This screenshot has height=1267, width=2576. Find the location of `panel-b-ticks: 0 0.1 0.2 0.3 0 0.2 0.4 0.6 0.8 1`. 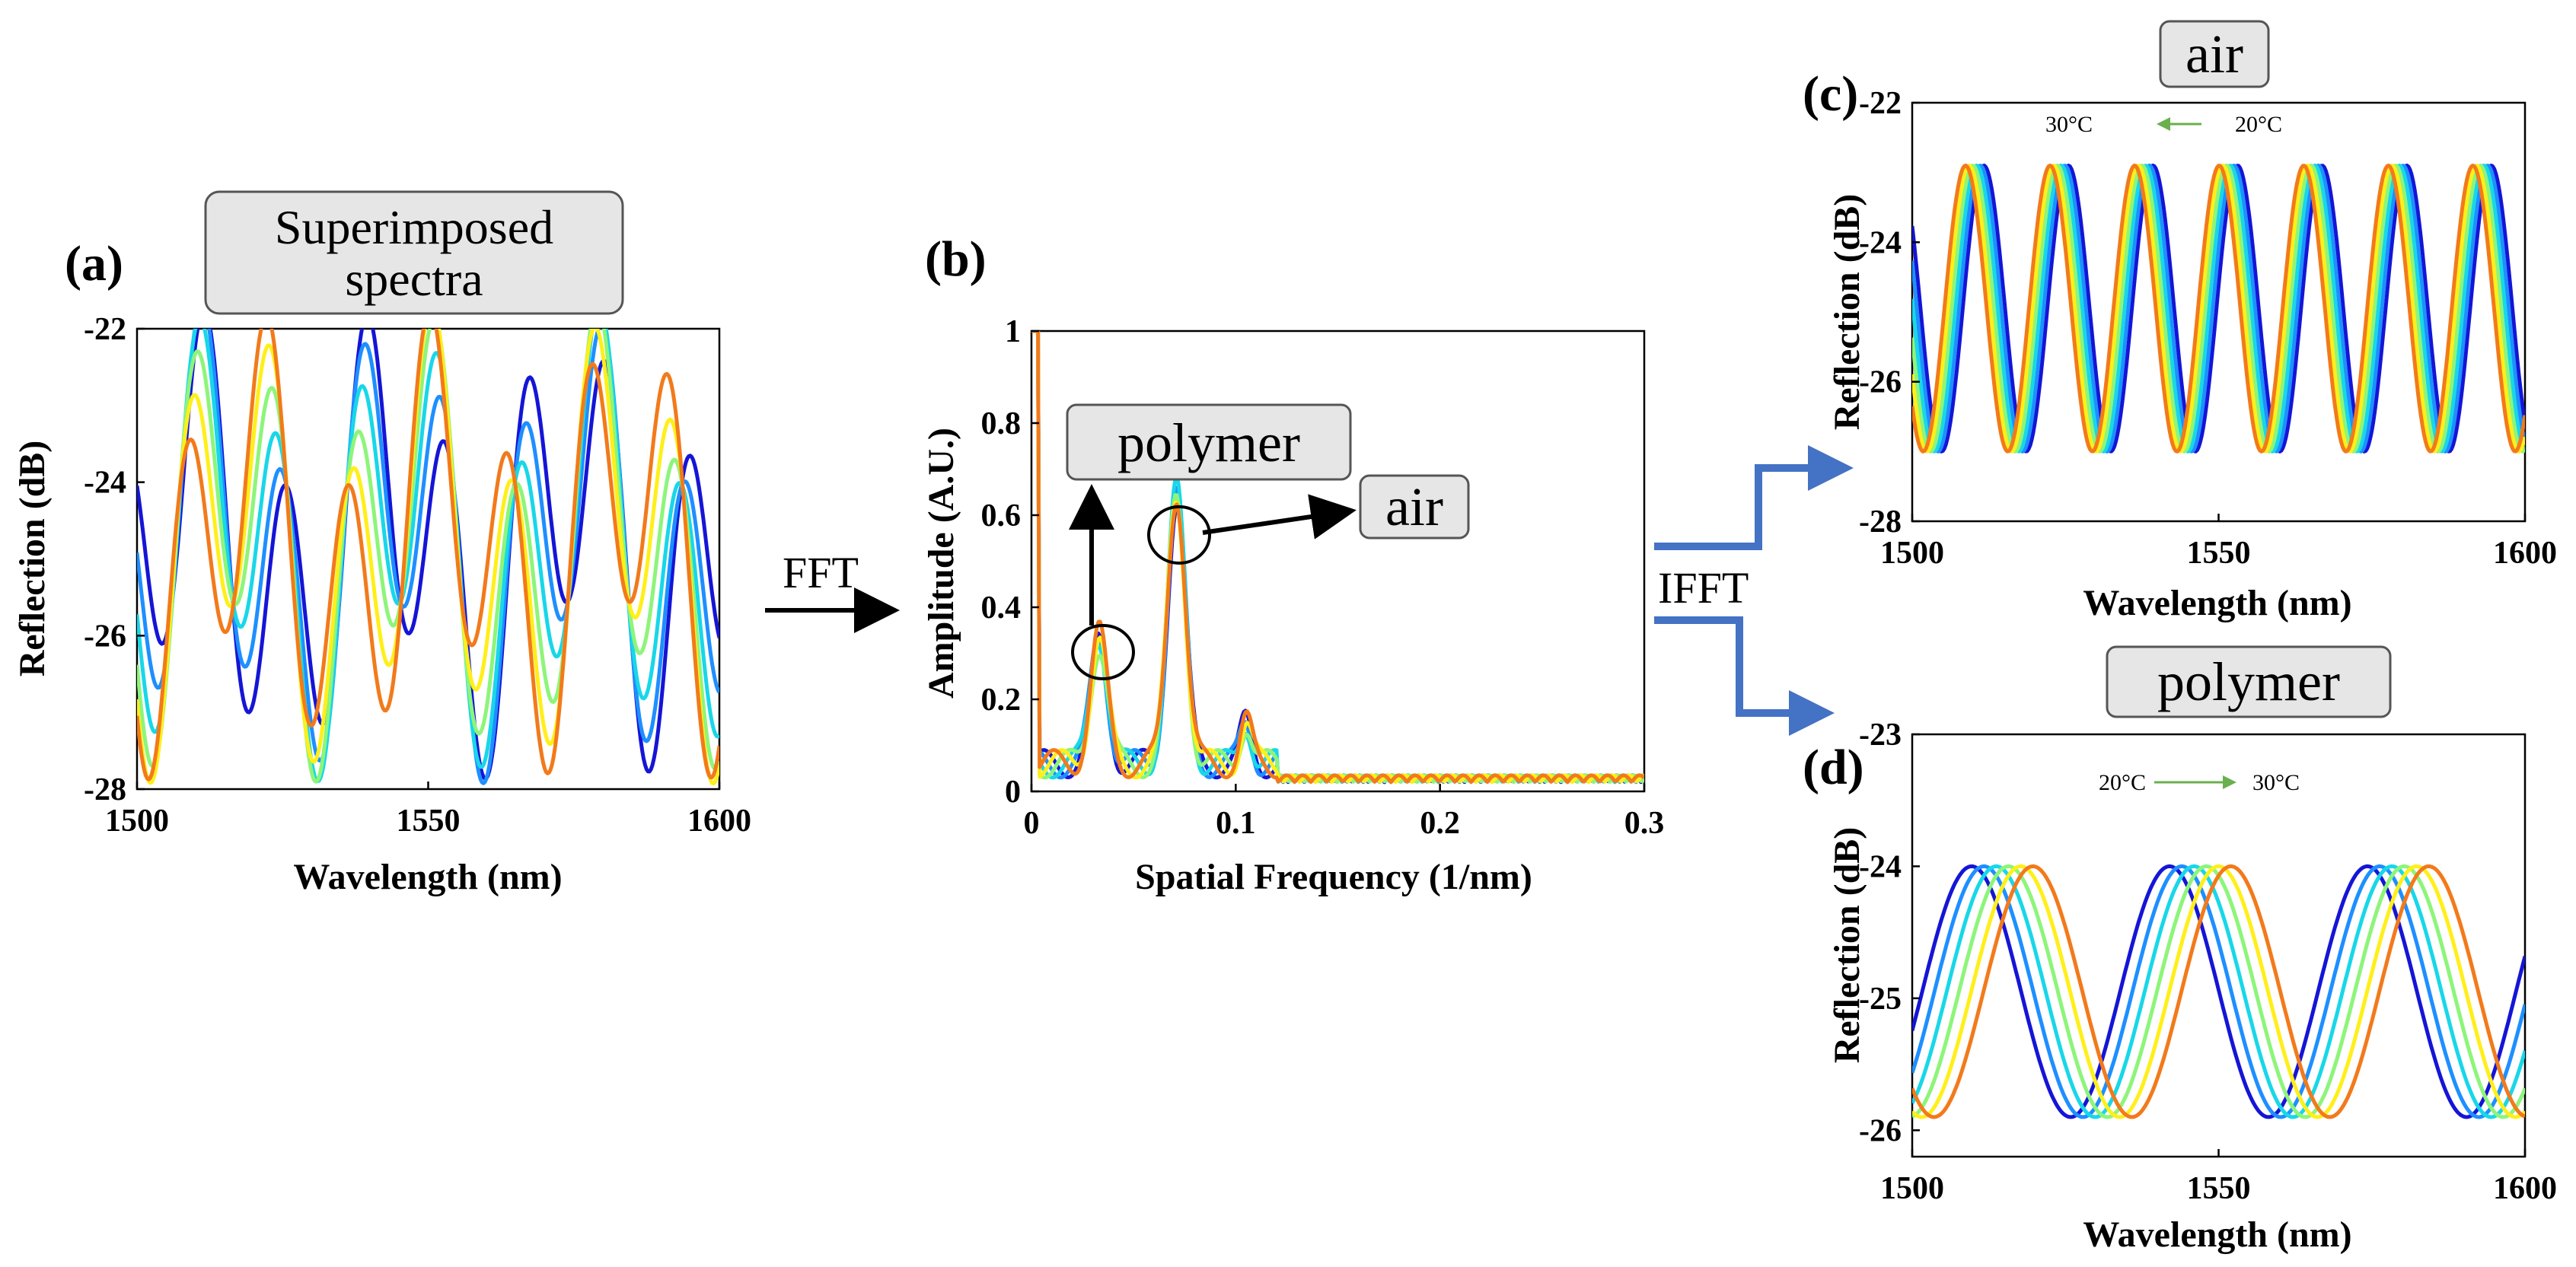

panel-b-ticks: 0 0.1 0.2 0.3 0 0.2 0.4 0.6 0.8 1 is located at coordinates (1323, 578).